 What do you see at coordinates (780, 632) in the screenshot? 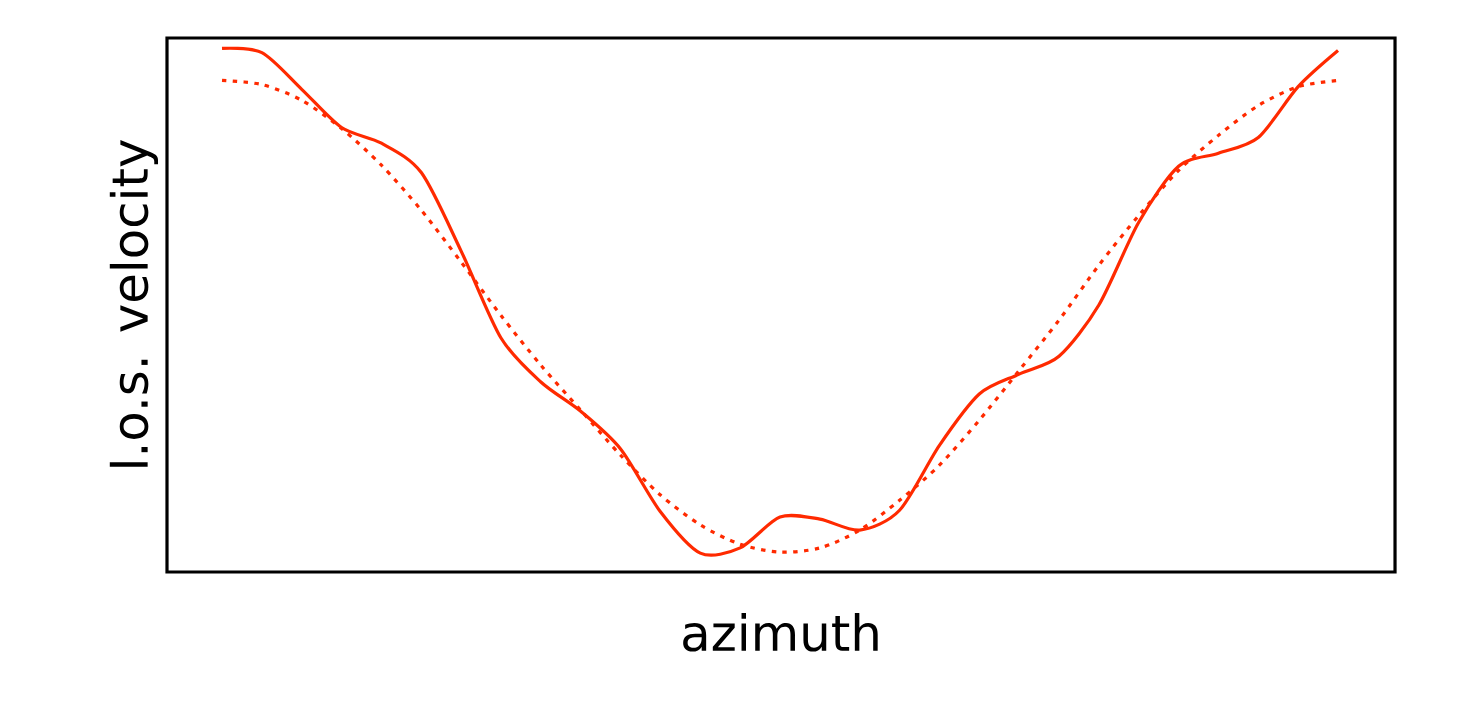
I see `x-axis-title: azimuth` at bounding box center [780, 632].